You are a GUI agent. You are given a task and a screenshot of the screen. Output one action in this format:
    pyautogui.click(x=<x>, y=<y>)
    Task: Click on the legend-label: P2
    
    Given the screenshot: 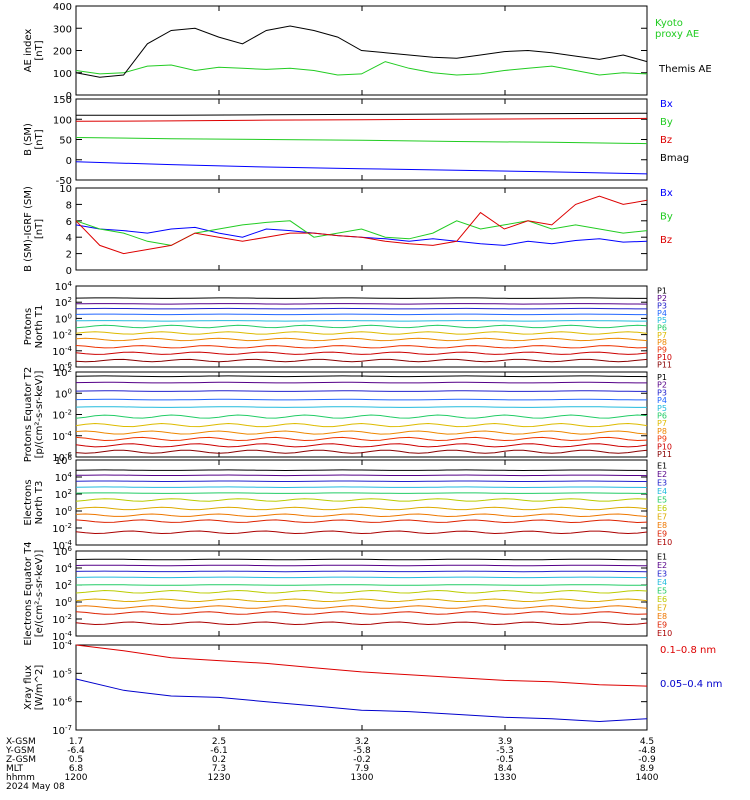 What is the action you would take?
    pyautogui.click(x=662, y=385)
    